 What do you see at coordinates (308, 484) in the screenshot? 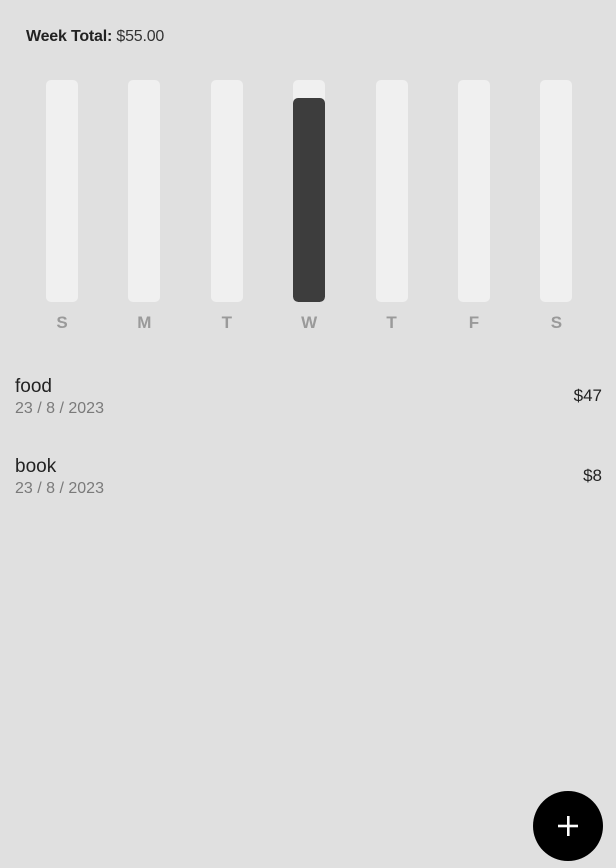
I see `expense-item: book 23 / 8 / 2023 $8` at bounding box center [308, 484].